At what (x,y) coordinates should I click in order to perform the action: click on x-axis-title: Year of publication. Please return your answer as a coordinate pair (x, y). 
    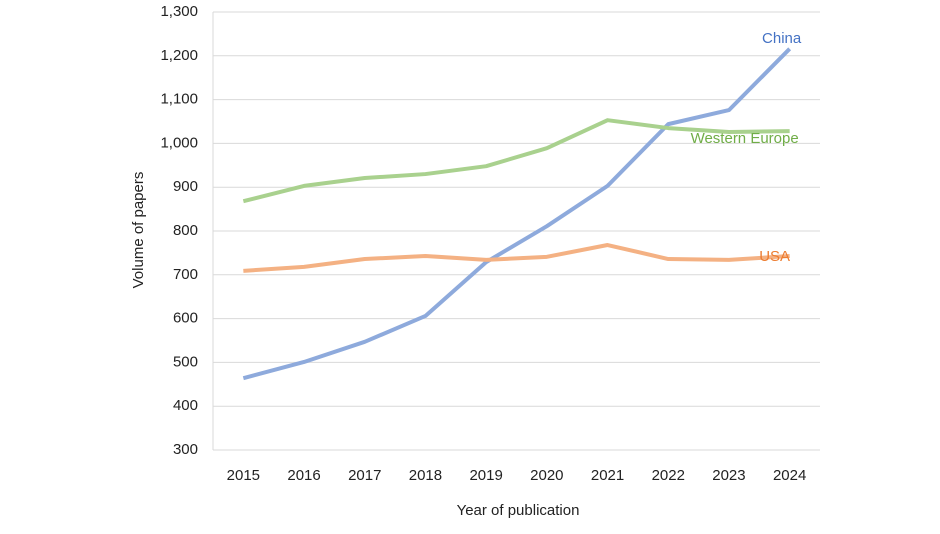
    Looking at the image, I should click on (518, 510).